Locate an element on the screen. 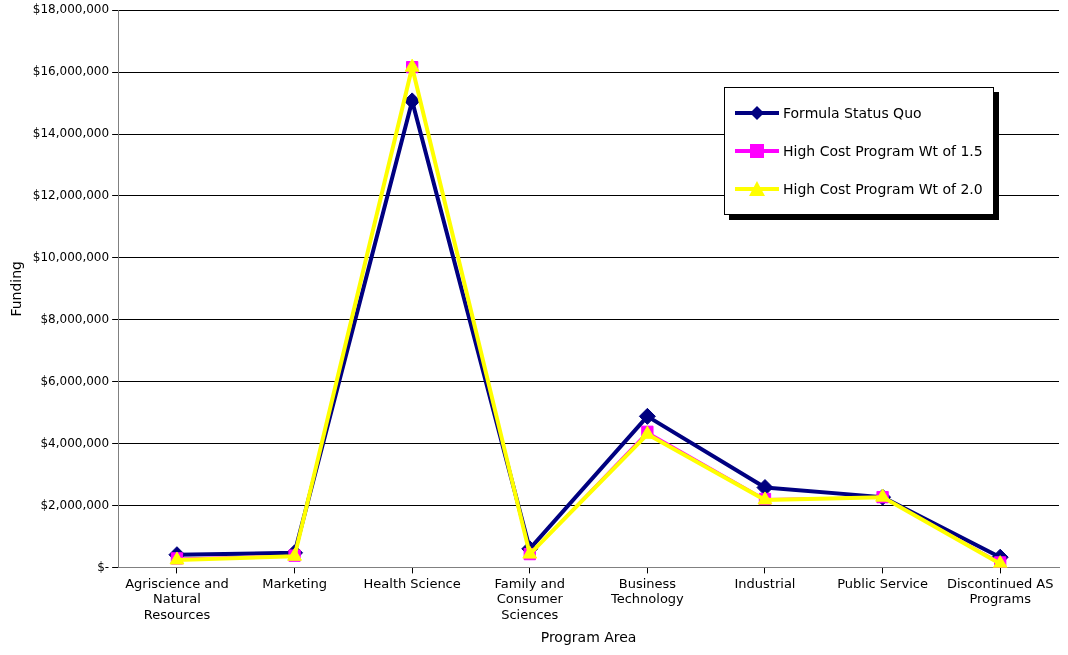  legend-label: High Cost Program Wt of 1.5 is located at coordinates (883, 151).